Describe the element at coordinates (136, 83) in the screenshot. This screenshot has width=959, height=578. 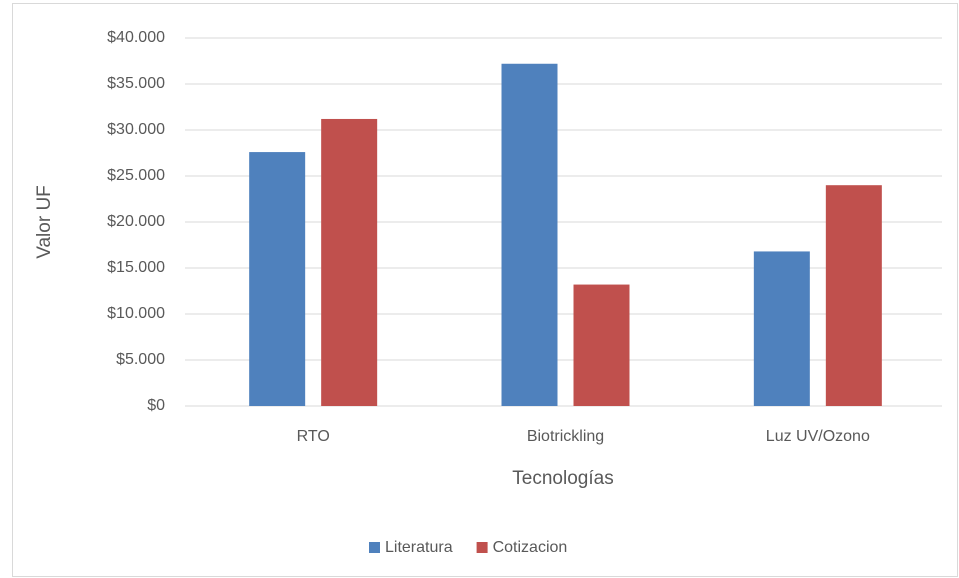
I see `y-tick-label: $35.000` at that location.